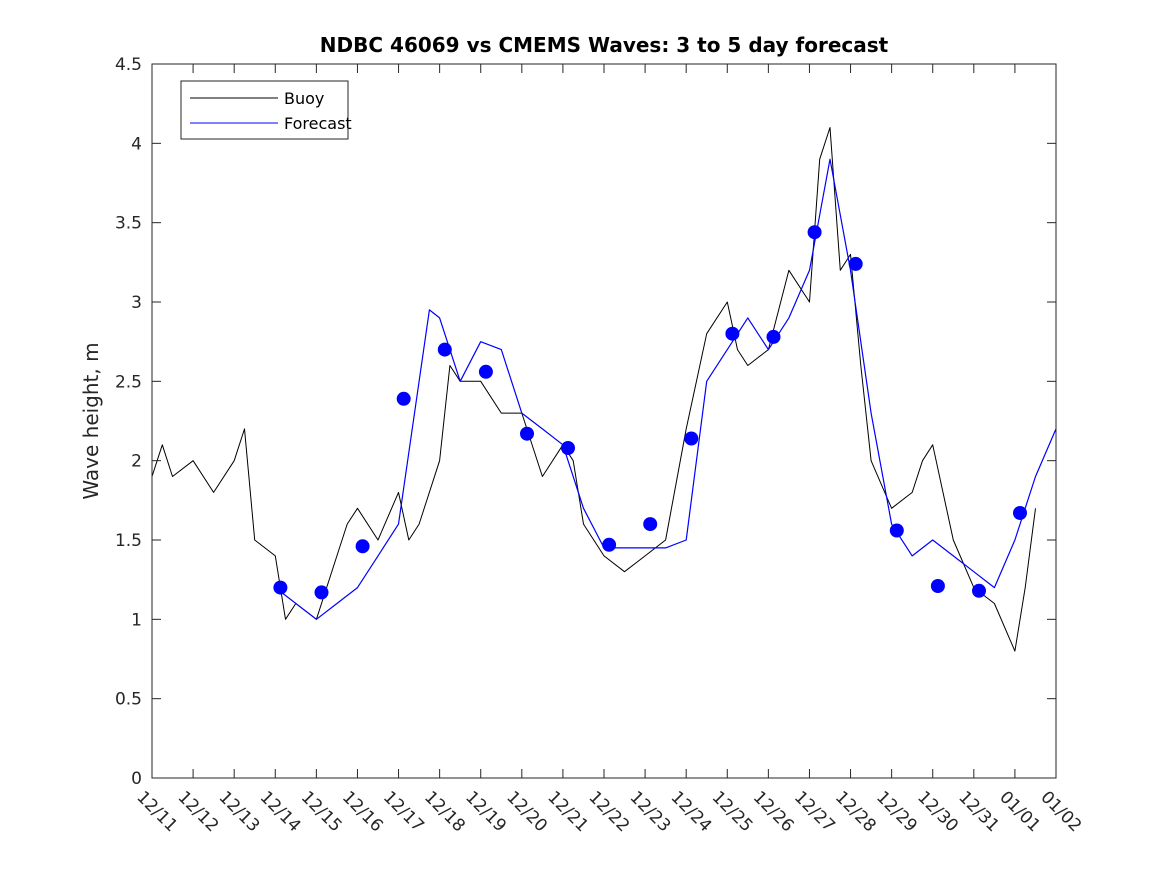 This screenshot has height=875, width=1167. What do you see at coordinates (136, 779) in the screenshot?
I see `y-tick-label: 0` at bounding box center [136, 779].